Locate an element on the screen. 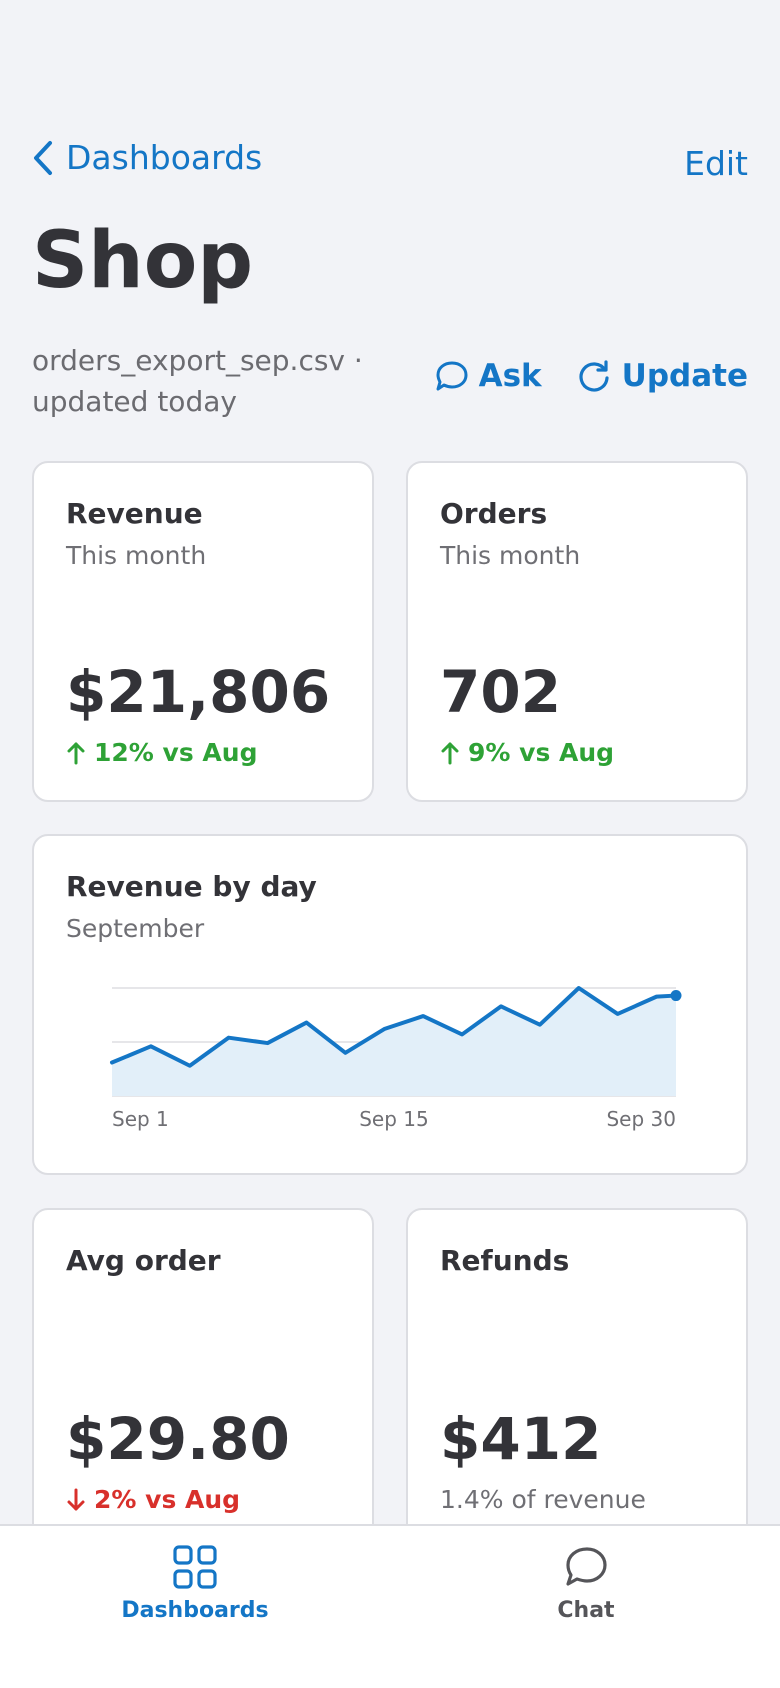 This screenshot has width=780, height=1688. refunds-card: Refunds $412 1.4% of revenue is located at coordinates (577, 1378).